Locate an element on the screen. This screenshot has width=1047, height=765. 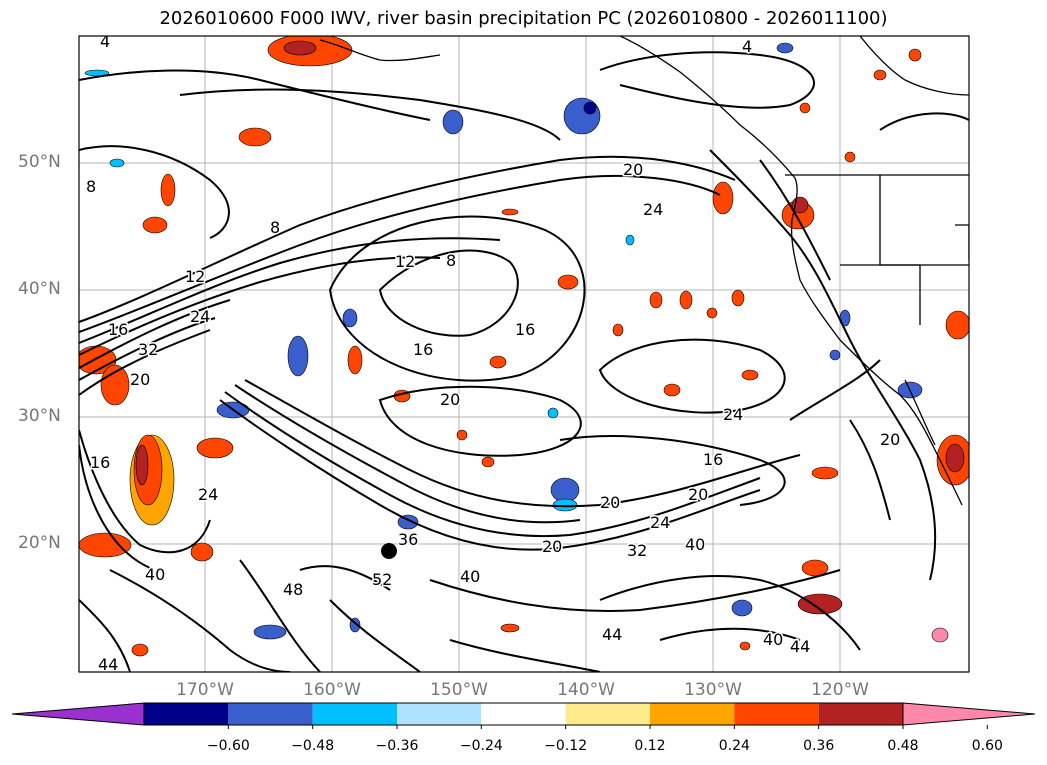
colorbar-extend-high is located at coordinates (969, 714).